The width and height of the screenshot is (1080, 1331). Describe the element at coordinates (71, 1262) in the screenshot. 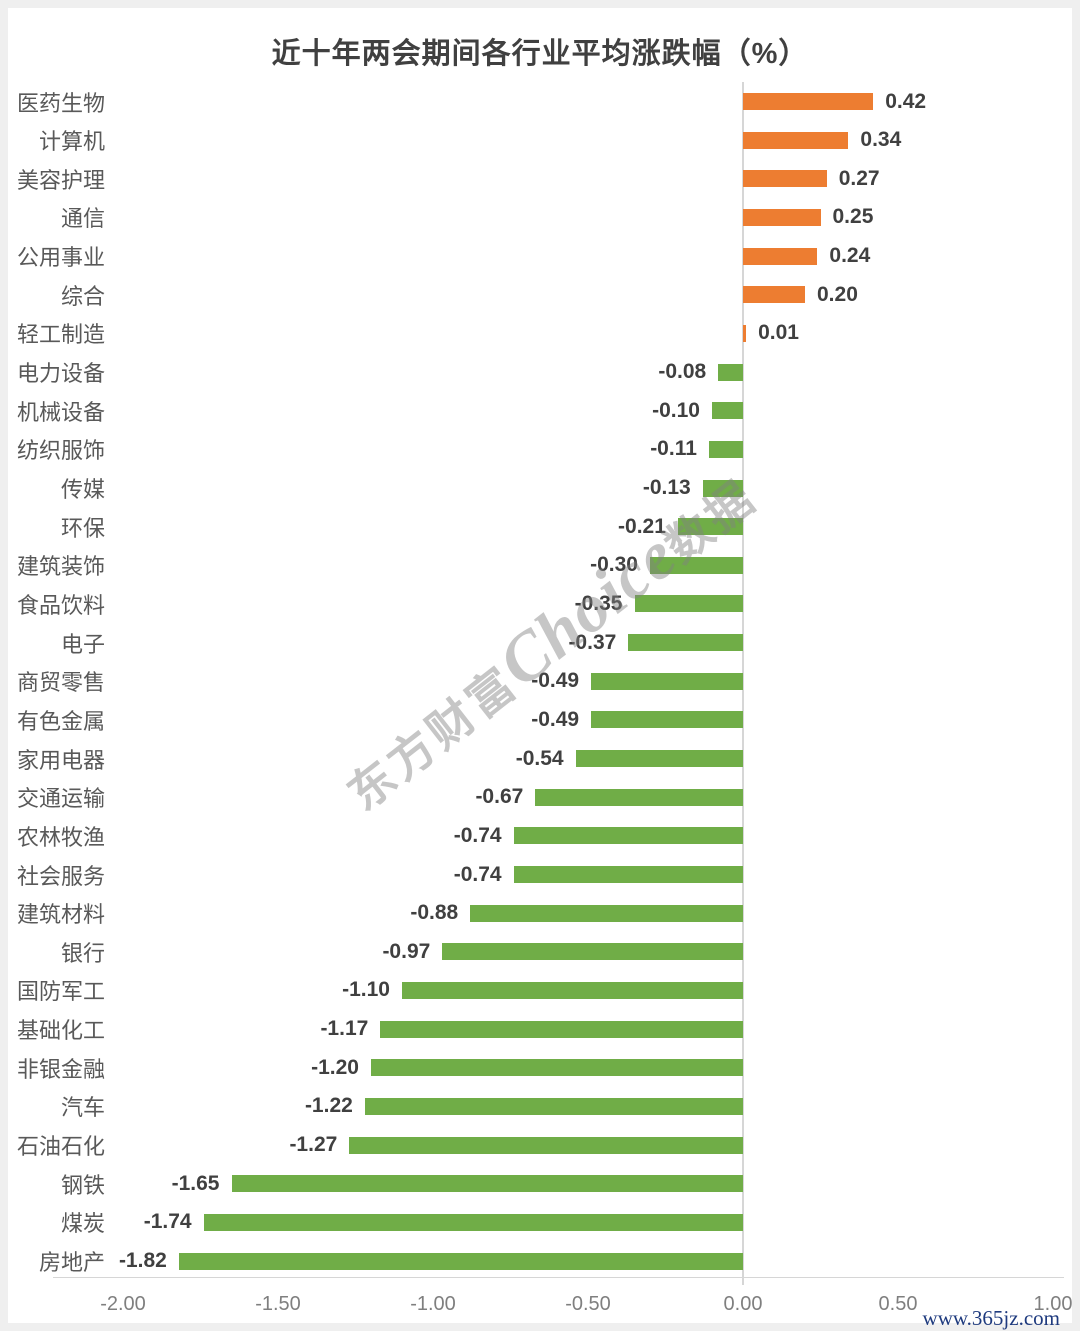

I see `category-label: 房地产` at that location.